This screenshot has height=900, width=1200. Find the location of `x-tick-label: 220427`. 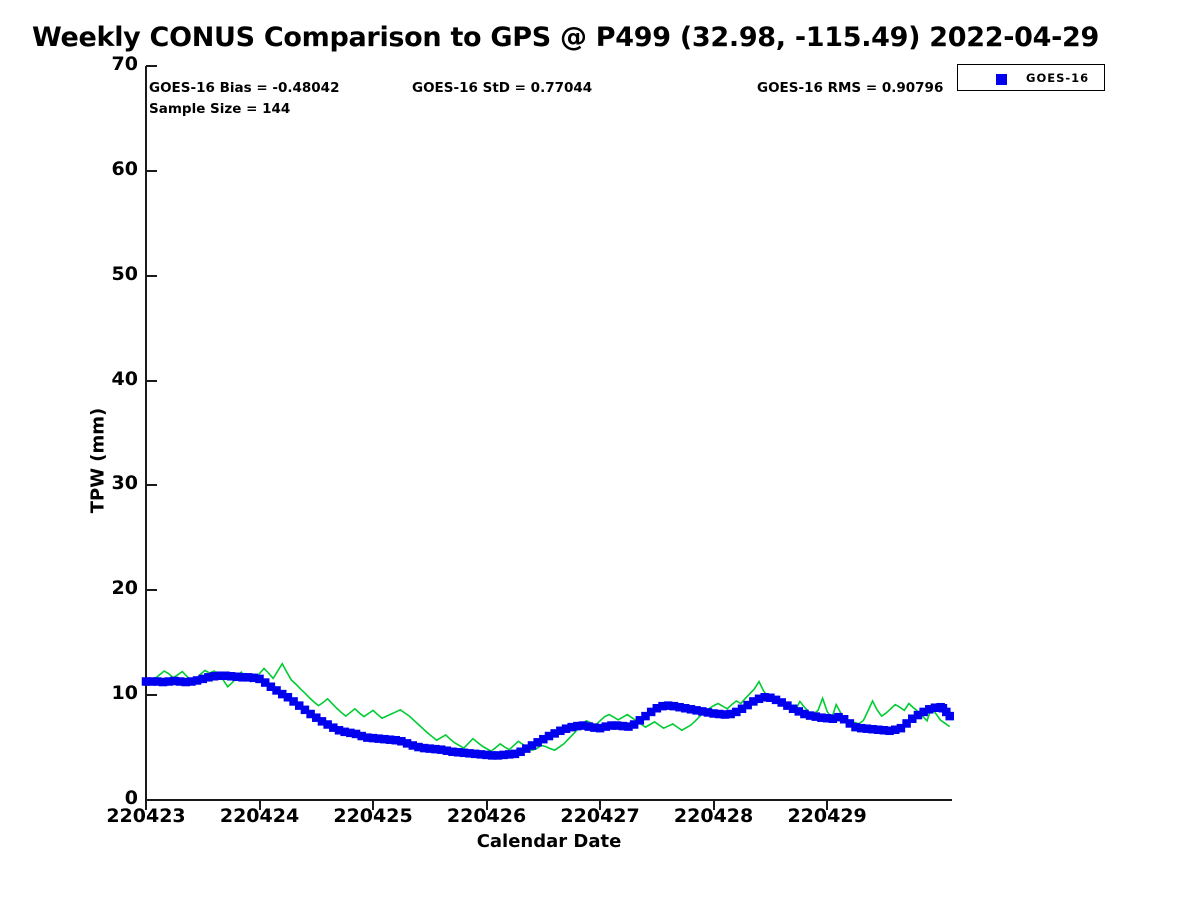

x-tick-label: 220427 is located at coordinates (600, 816).